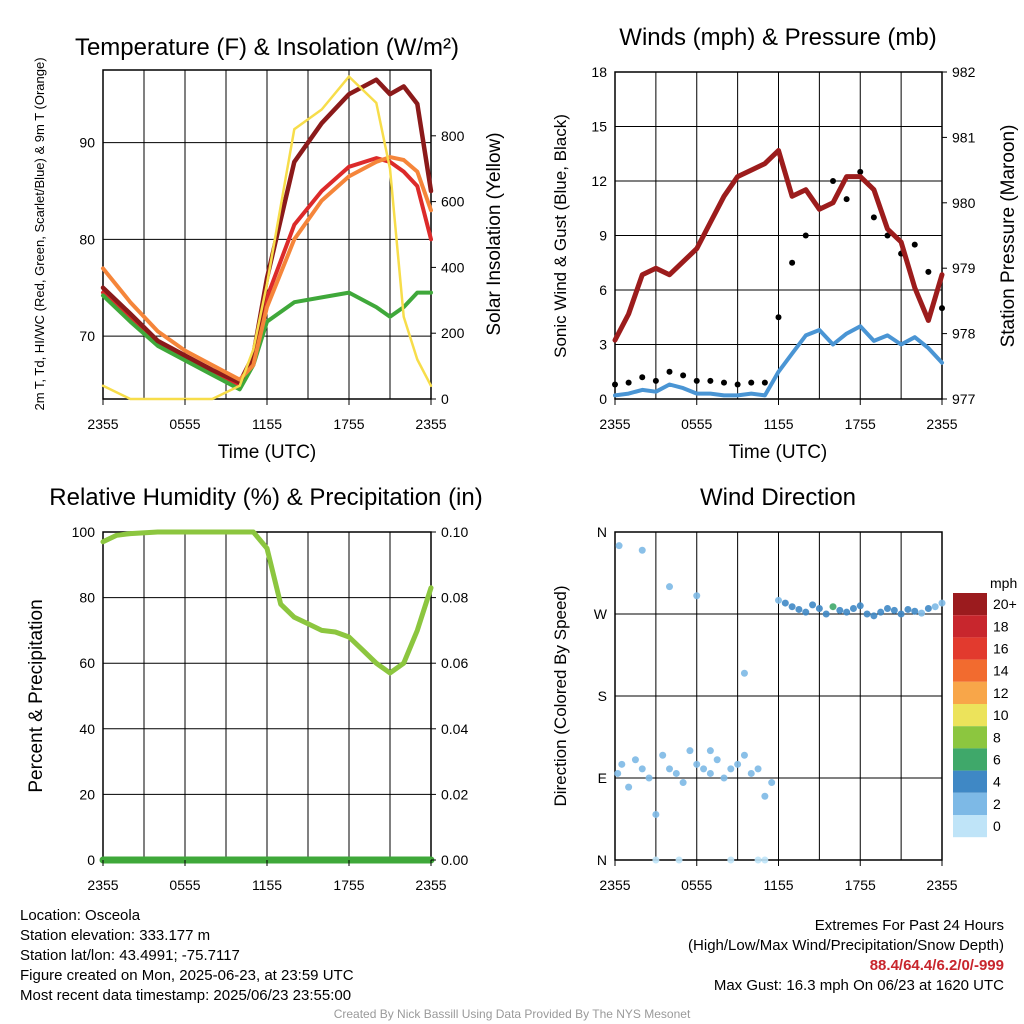  I want to click on location-text: Location: Osceola, so click(80, 915).